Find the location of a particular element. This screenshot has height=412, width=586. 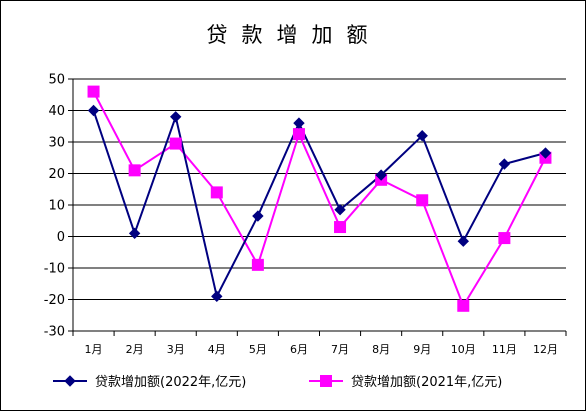

y-tick-label: 50 is located at coordinates (56, 80).